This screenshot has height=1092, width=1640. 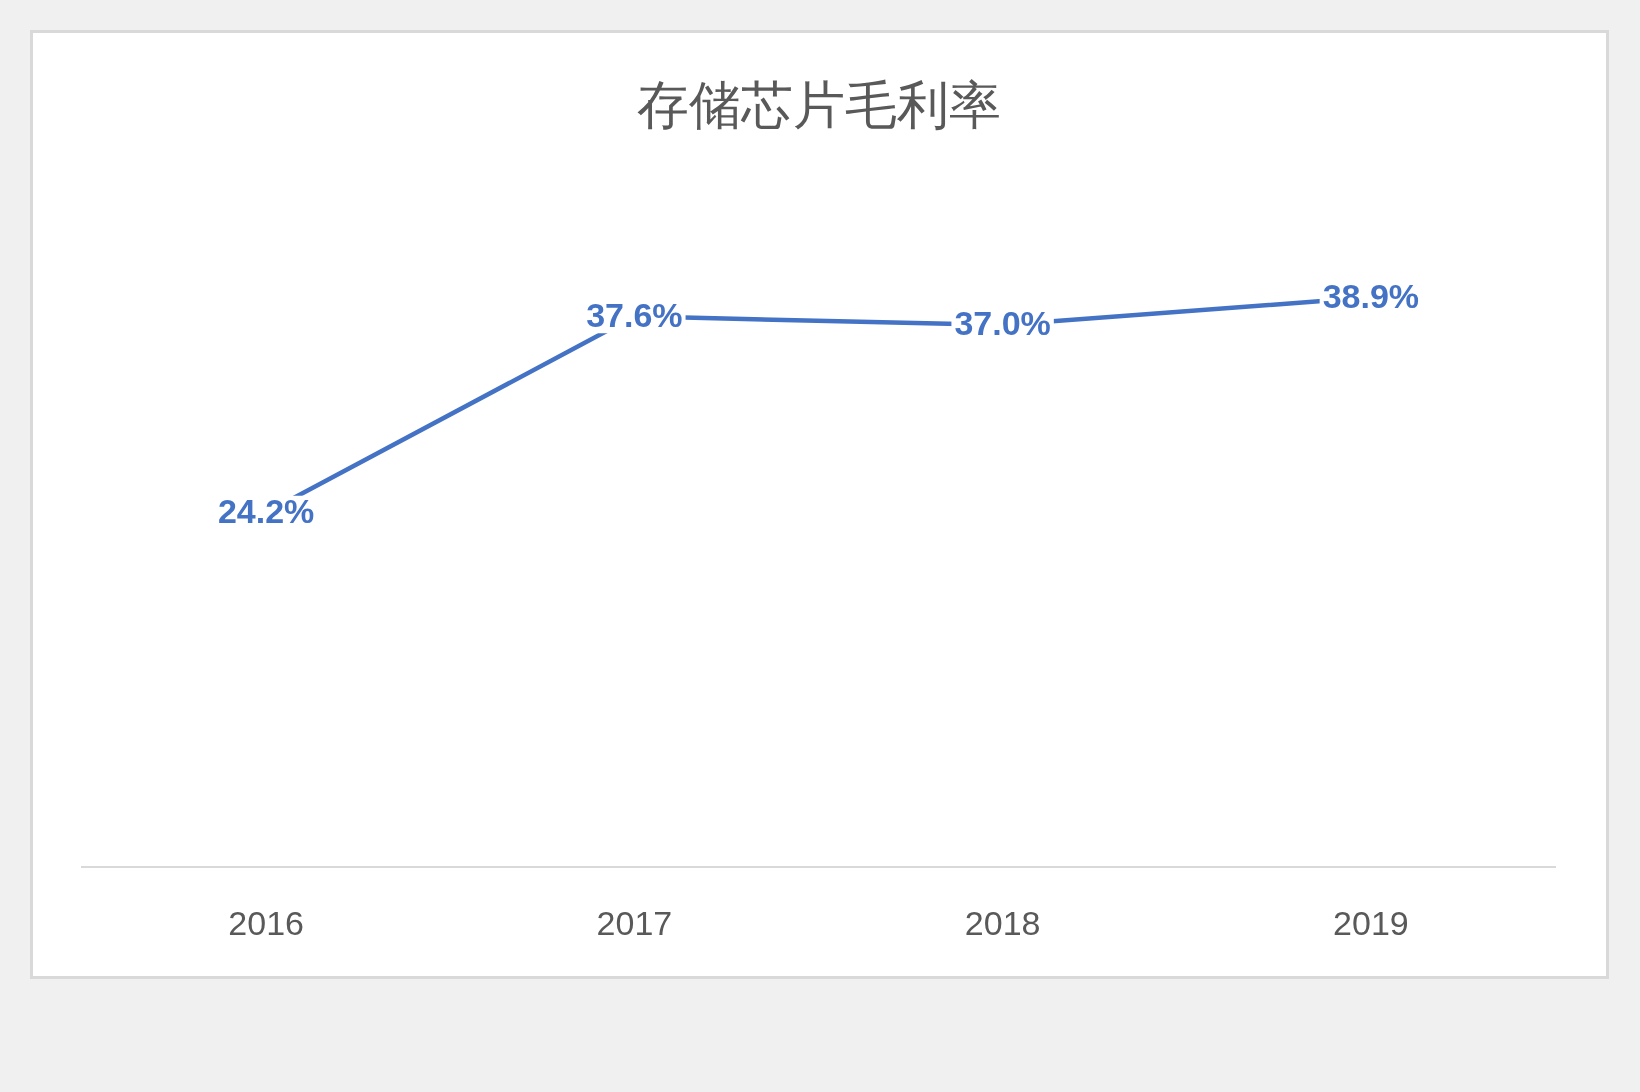 What do you see at coordinates (266, 511) in the screenshot?
I see `data-label: 24.2%` at bounding box center [266, 511].